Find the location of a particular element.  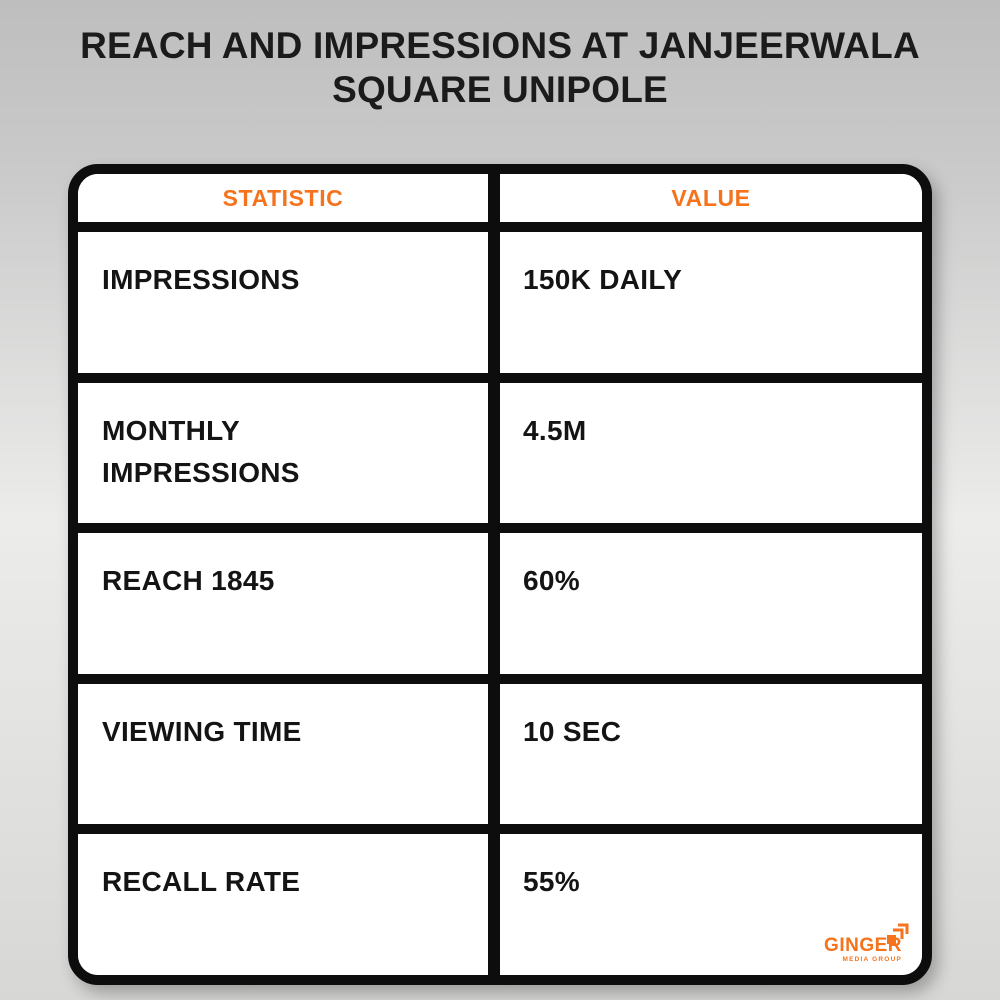

ginger-logo-subtext: MEDIA GROUP is located at coordinates (872, 959).